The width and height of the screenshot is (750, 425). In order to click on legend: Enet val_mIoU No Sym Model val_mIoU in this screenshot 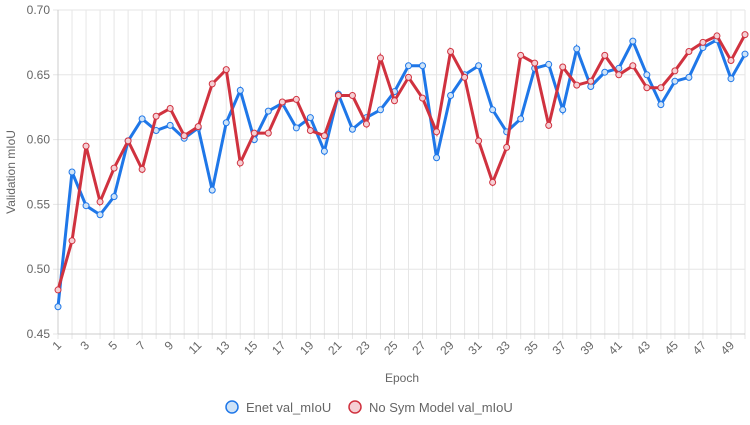, I will do `click(369, 407)`.